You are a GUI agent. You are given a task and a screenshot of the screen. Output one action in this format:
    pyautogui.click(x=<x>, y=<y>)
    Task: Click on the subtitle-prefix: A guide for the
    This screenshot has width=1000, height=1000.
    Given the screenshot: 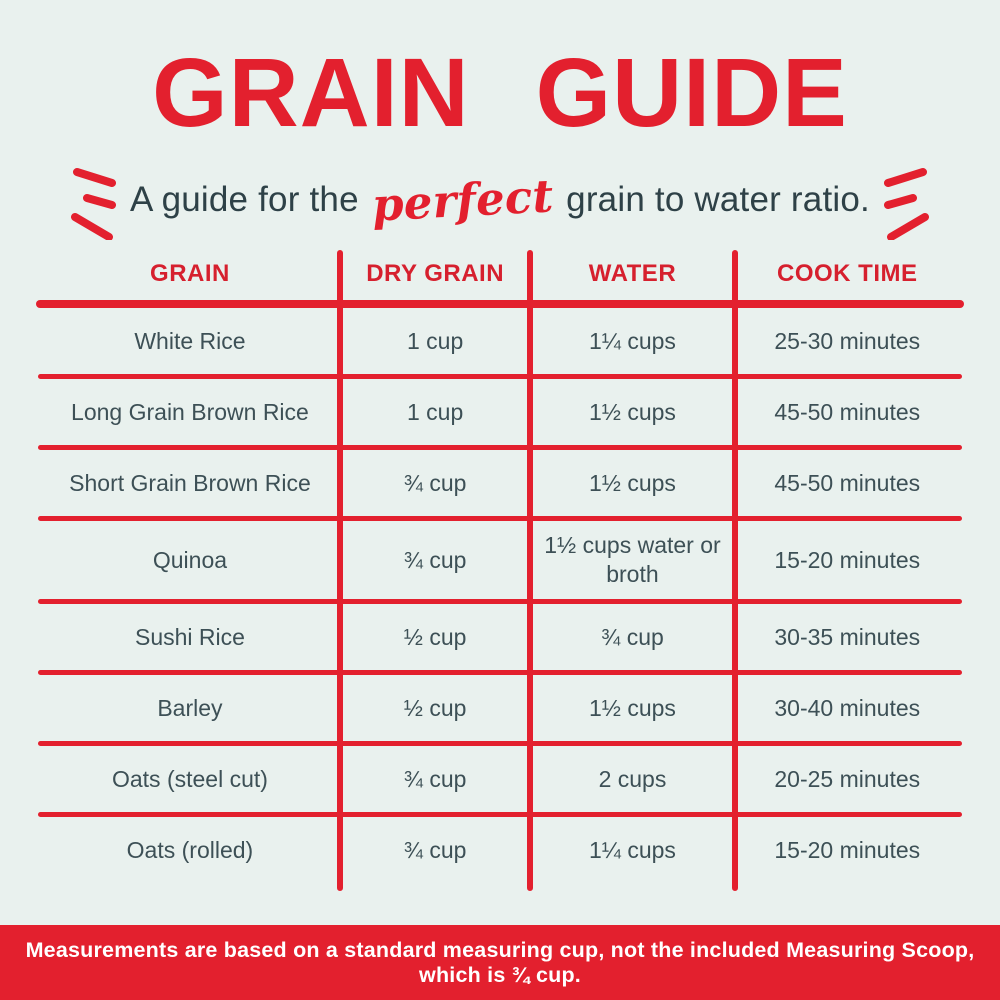 What is the action you would take?
    pyautogui.click(x=244, y=199)
    